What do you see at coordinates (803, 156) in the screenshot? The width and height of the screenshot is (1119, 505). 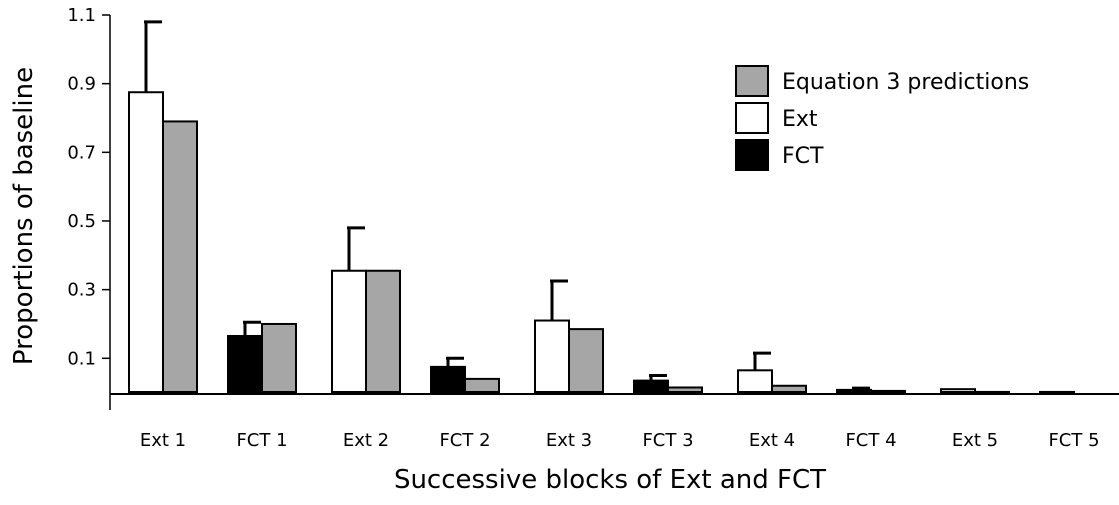 I see `legend-label: FCT` at bounding box center [803, 156].